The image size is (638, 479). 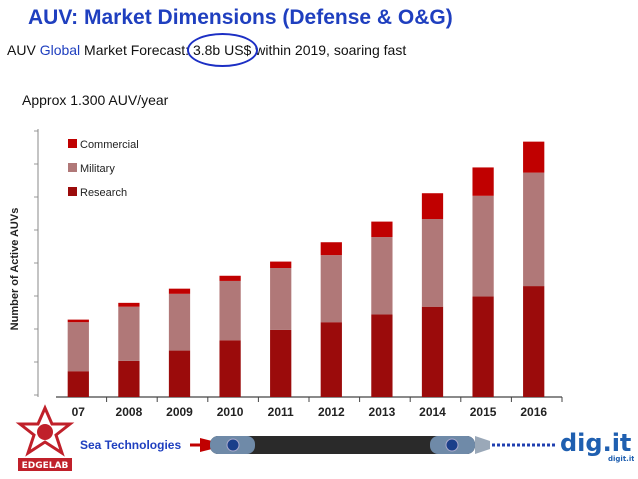 I want to click on x-tick-label: 2012, so click(x=331, y=412).